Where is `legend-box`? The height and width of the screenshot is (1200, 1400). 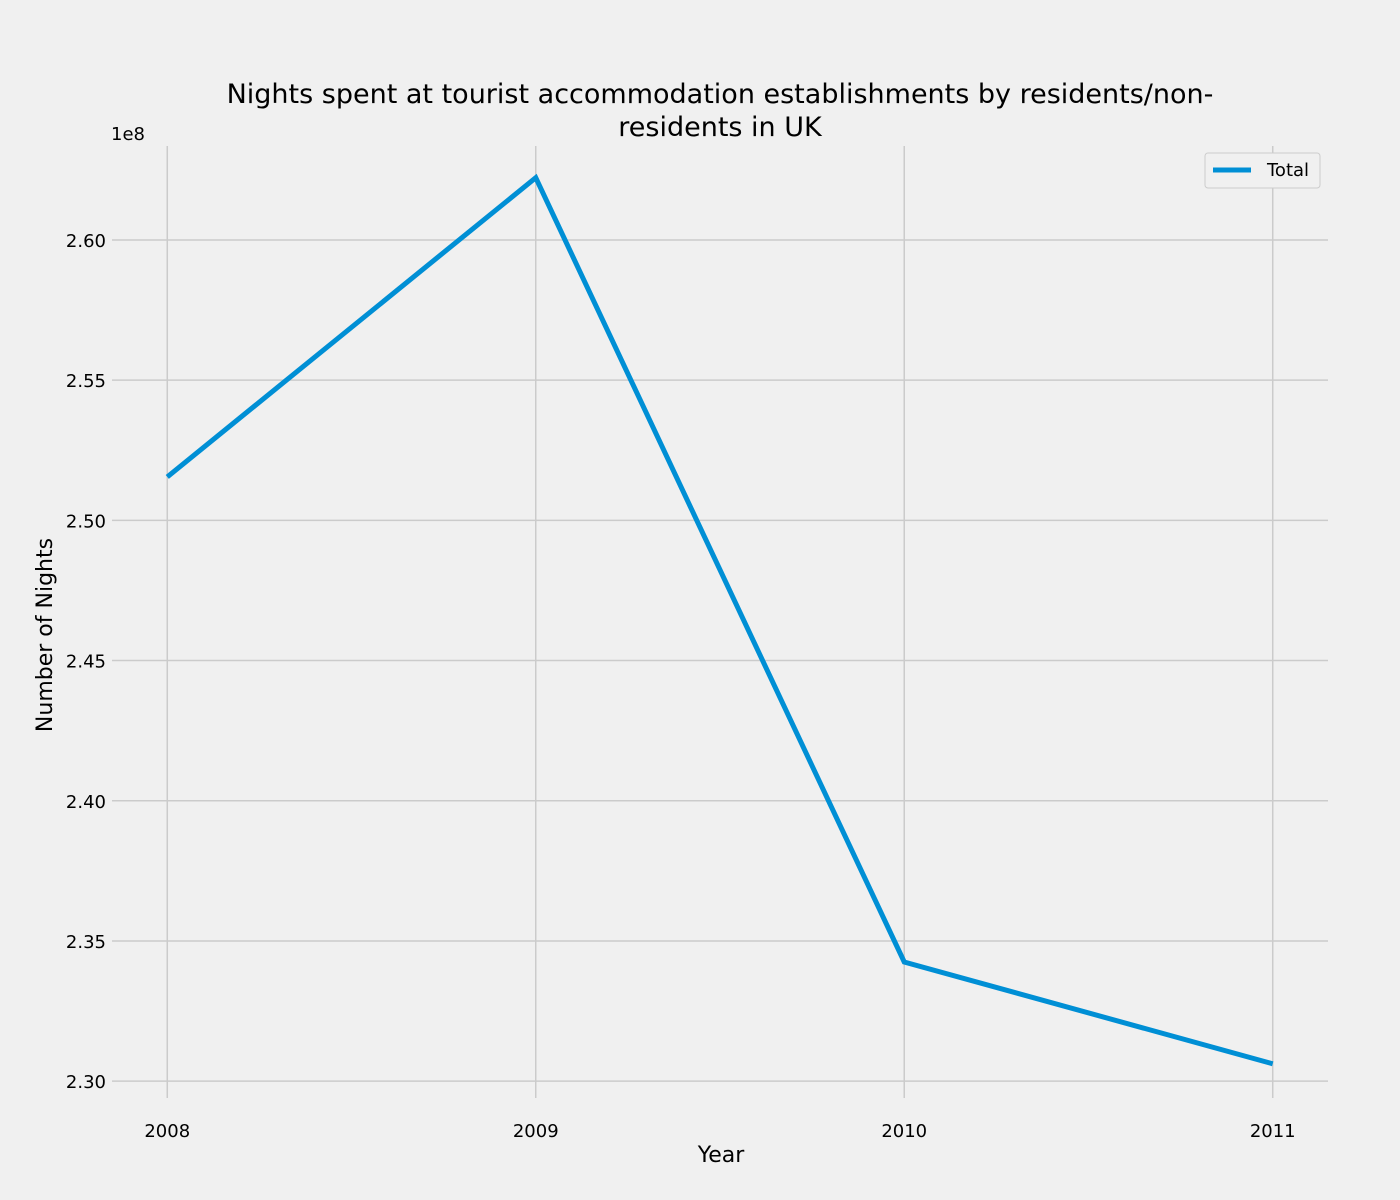 legend-box is located at coordinates (1262, 170).